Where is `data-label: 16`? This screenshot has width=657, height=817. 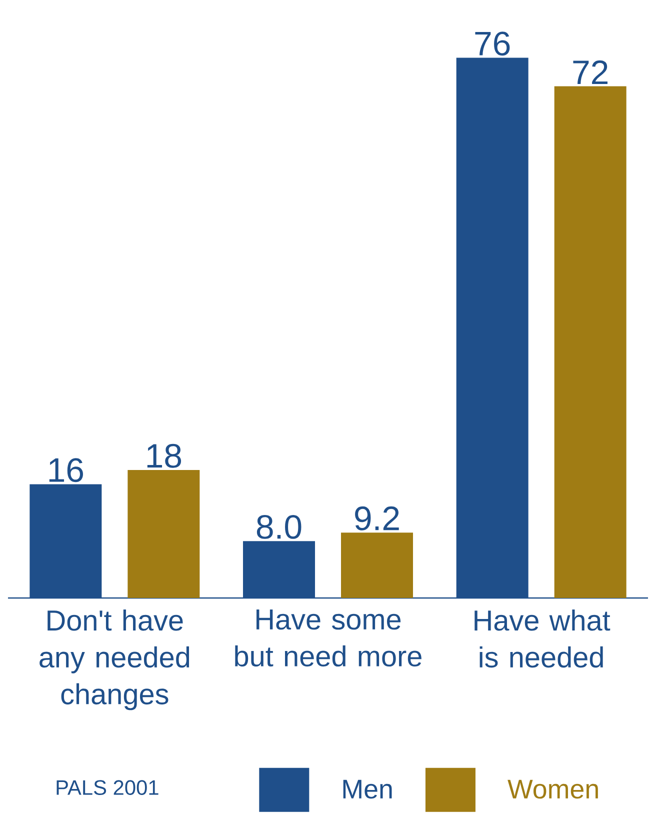
data-label: 16 is located at coordinates (66, 470).